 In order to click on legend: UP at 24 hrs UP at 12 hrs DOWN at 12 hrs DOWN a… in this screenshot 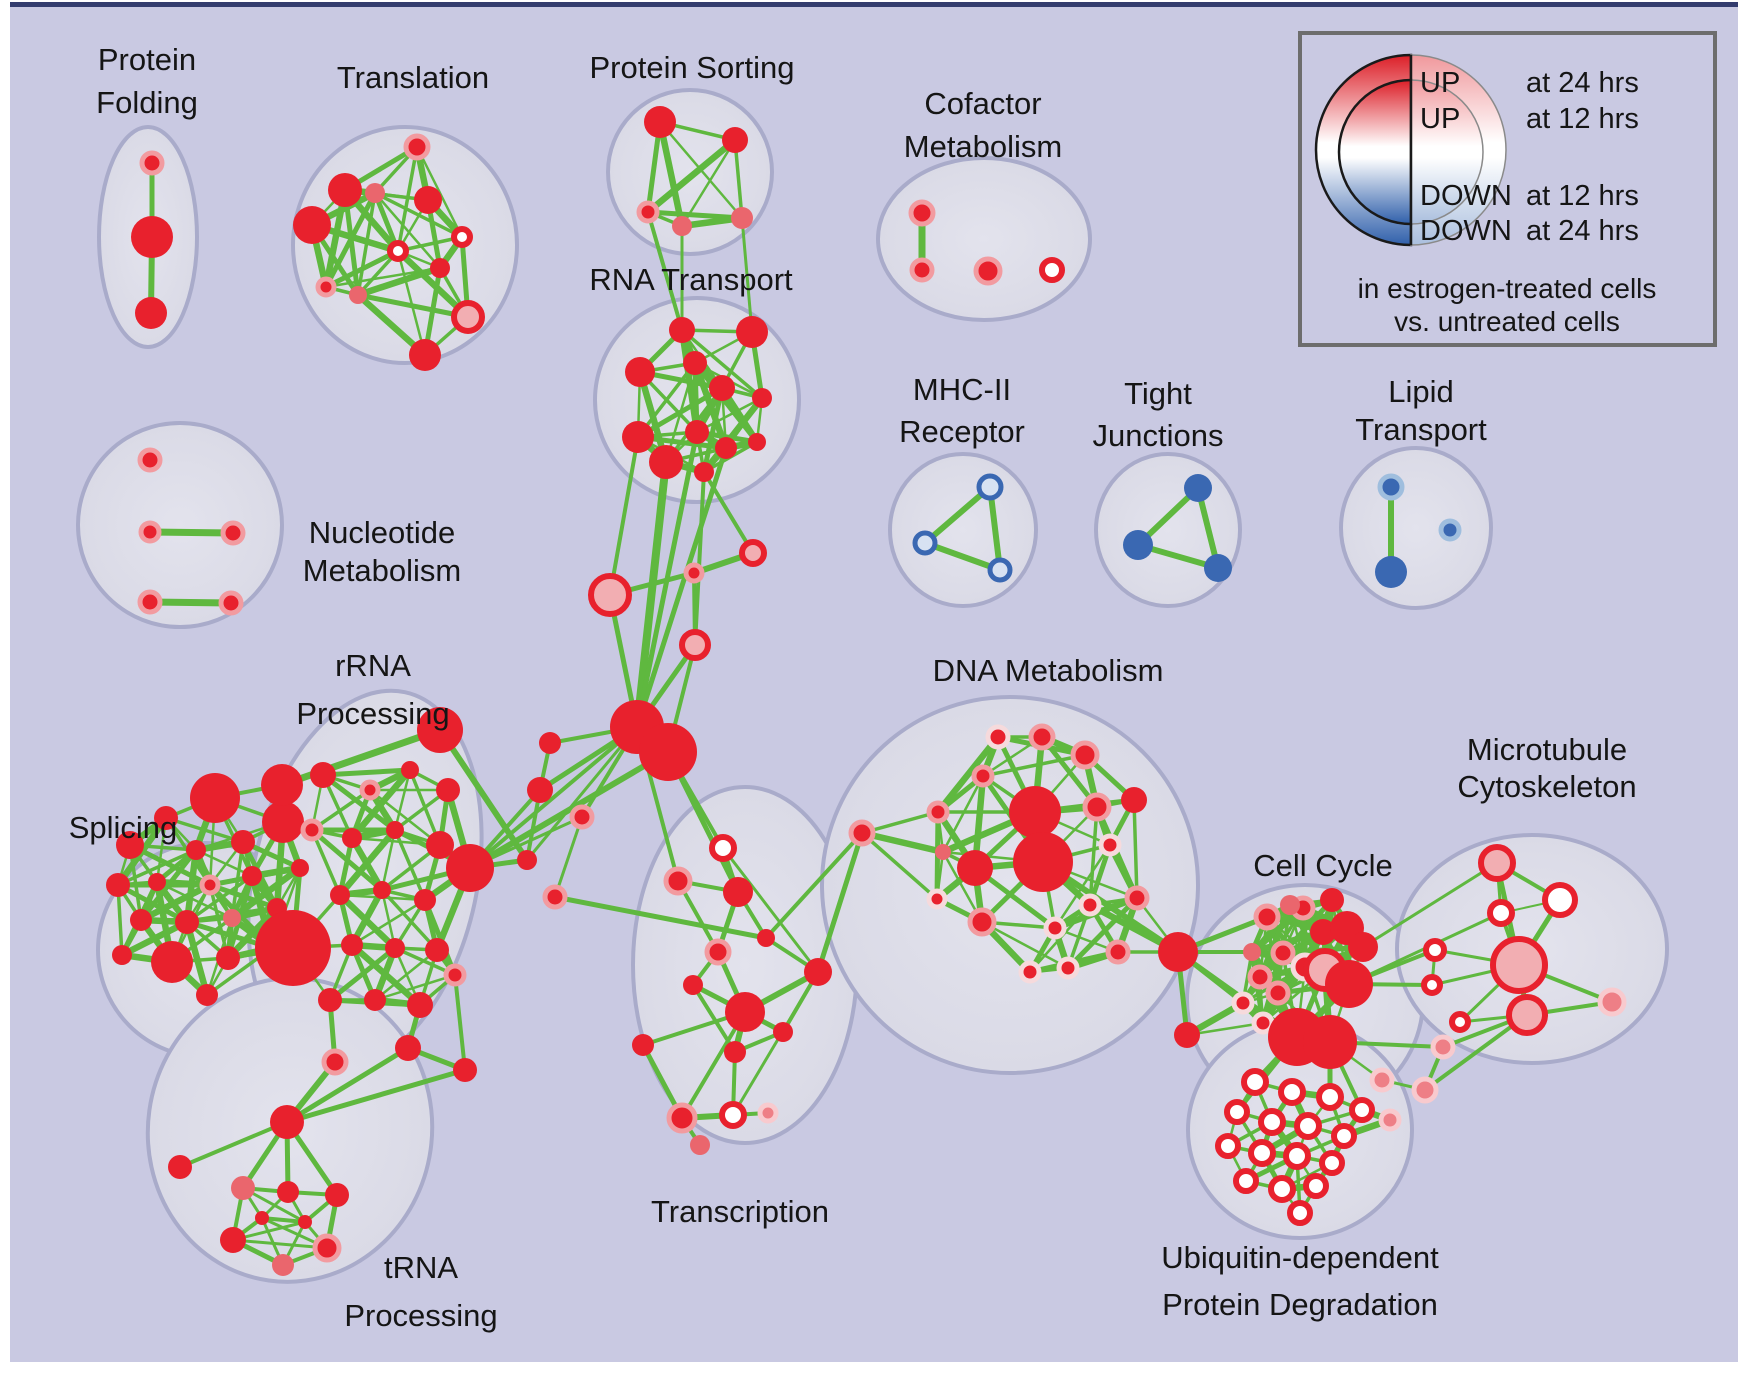, I will do `click(1507, 189)`.